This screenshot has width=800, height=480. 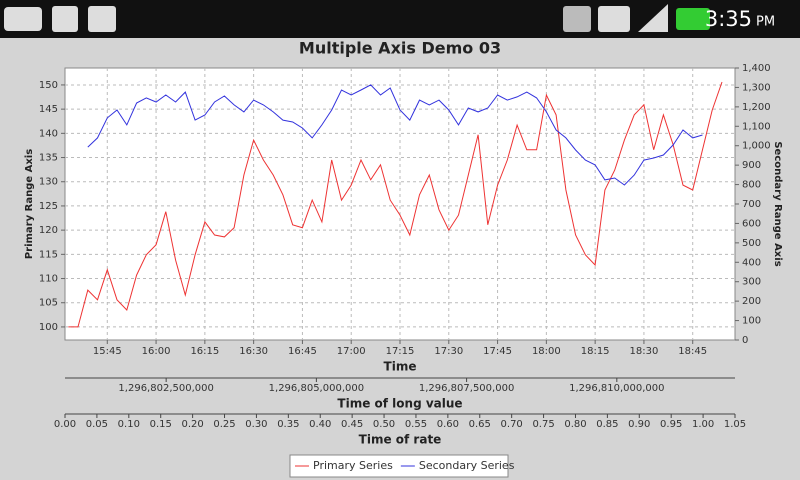 What do you see at coordinates (48, 109) in the screenshot?
I see `y-tick-label: 145` at bounding box center [48, 109].